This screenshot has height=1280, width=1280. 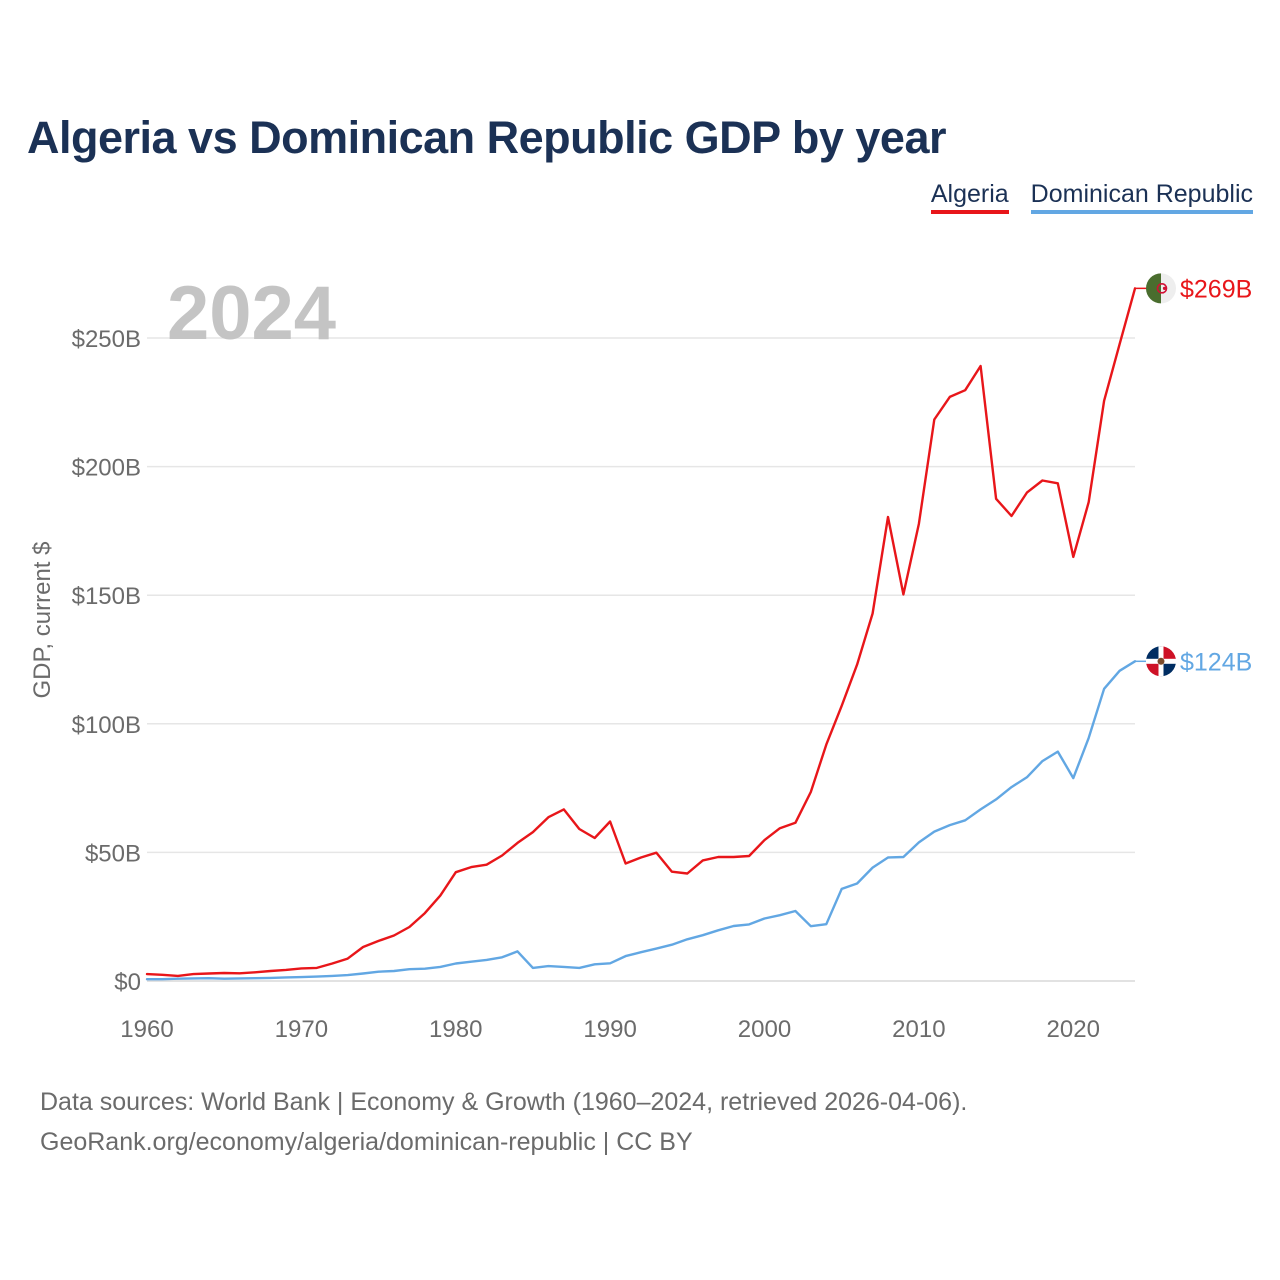 What do you see at coordinates (969, 197) in the screenshot?
I see `legend-item-algeria: Algeria` at bounding box center [969, 197].